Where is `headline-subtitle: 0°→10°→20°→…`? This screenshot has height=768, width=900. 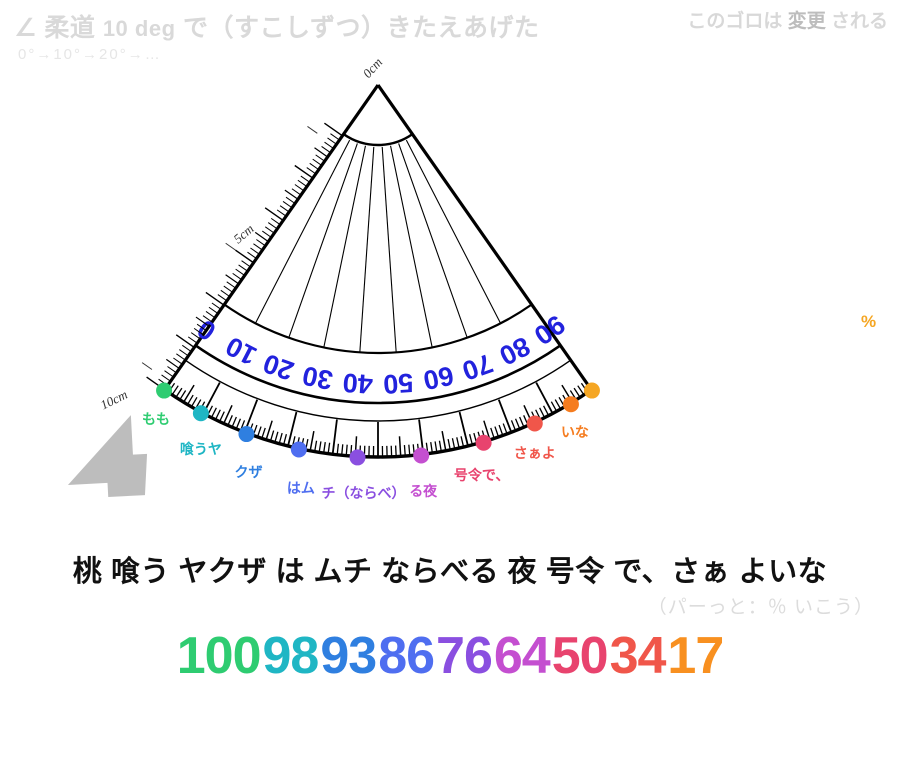
headline-subtitle: 0°→10°→20°→… is located at coordinates (90, 54).